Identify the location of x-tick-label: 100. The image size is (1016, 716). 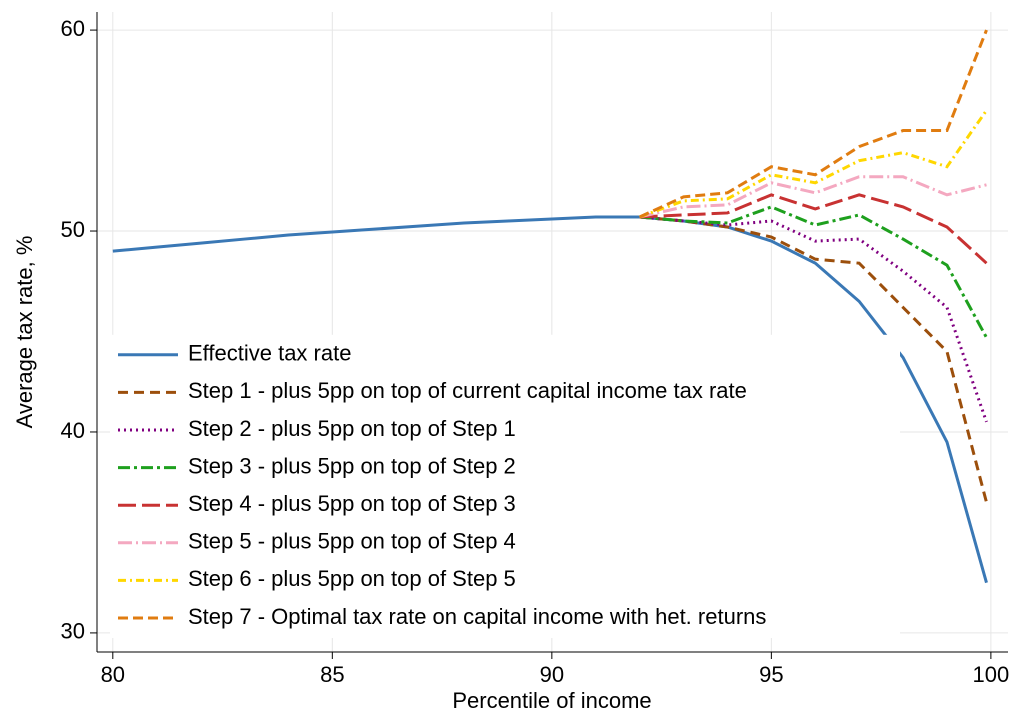
(991, 674).